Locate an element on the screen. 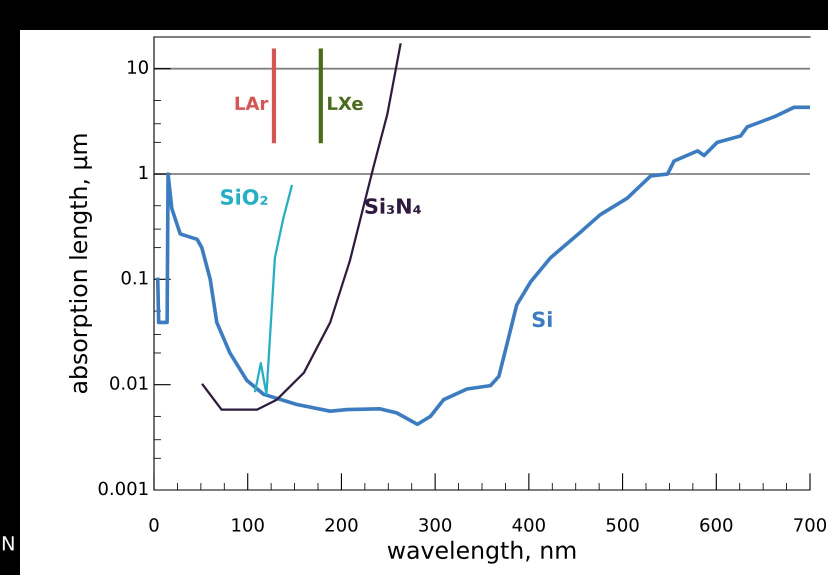 This screenshot has width=828, height=575. x-tick-label: 700 is located at coordinates (810, 525).